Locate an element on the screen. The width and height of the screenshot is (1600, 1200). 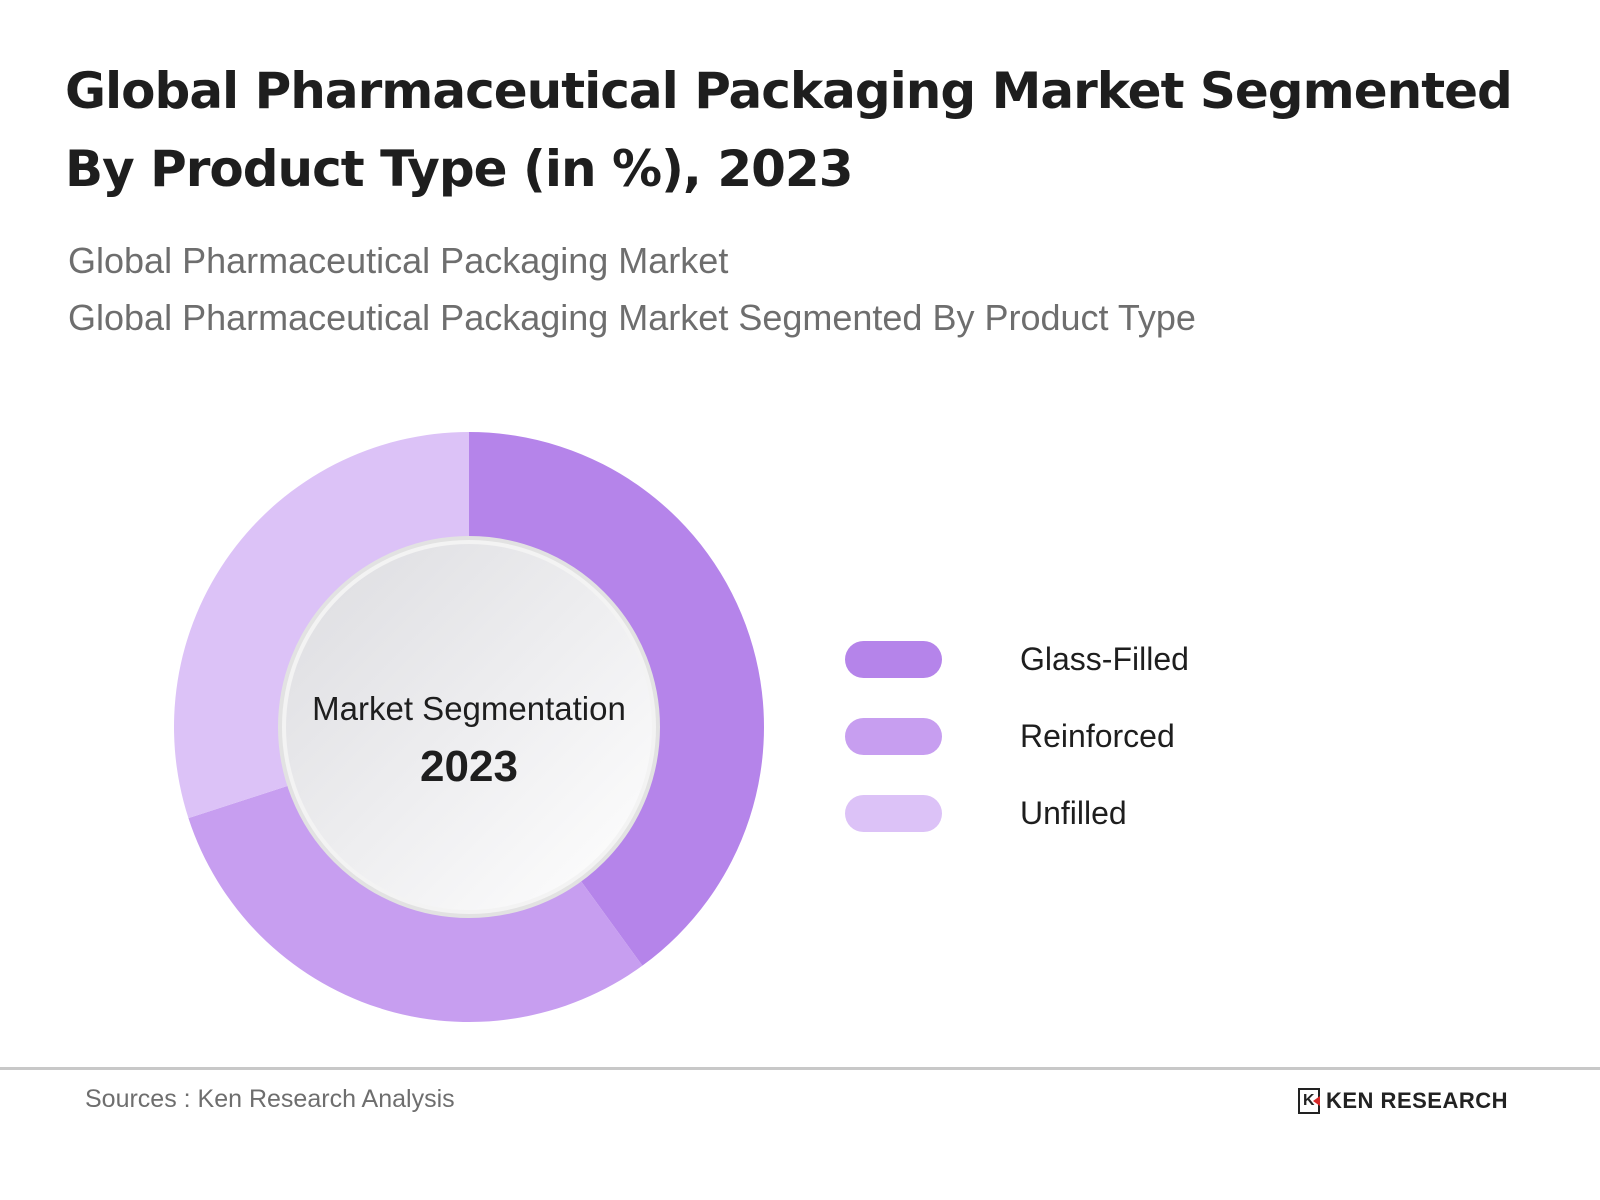
legend-label: Reinforced is located at coordinates (1097, 735).